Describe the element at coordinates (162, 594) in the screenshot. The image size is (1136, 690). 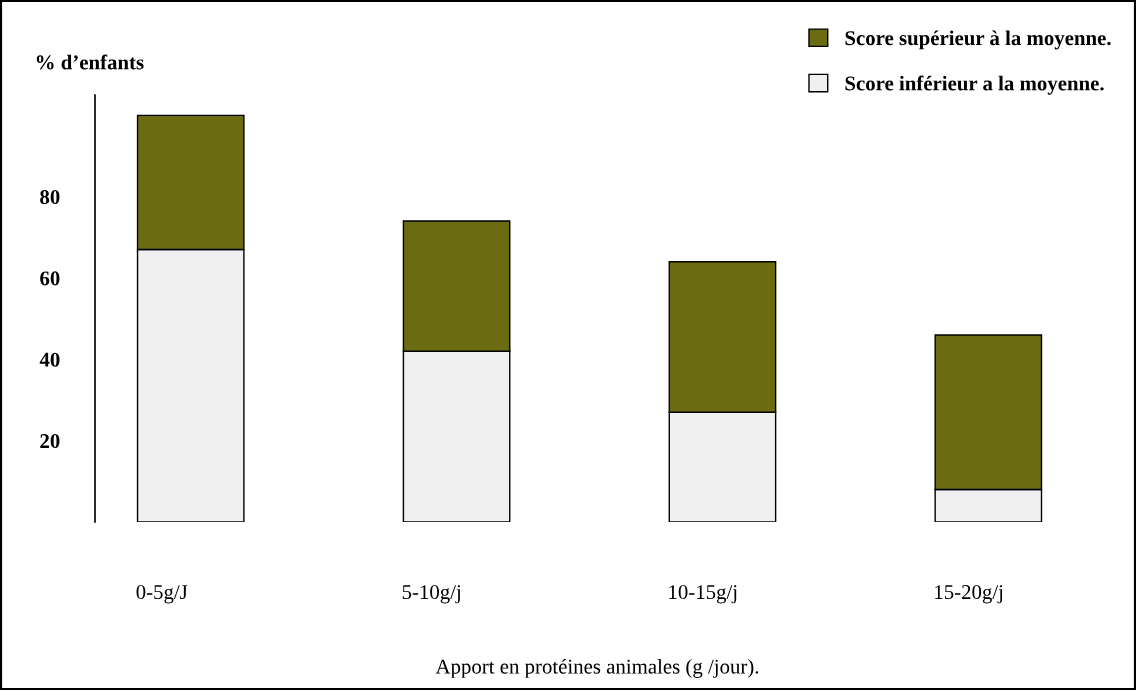
I see `x-tick-label: 0-5g/J` at that location.